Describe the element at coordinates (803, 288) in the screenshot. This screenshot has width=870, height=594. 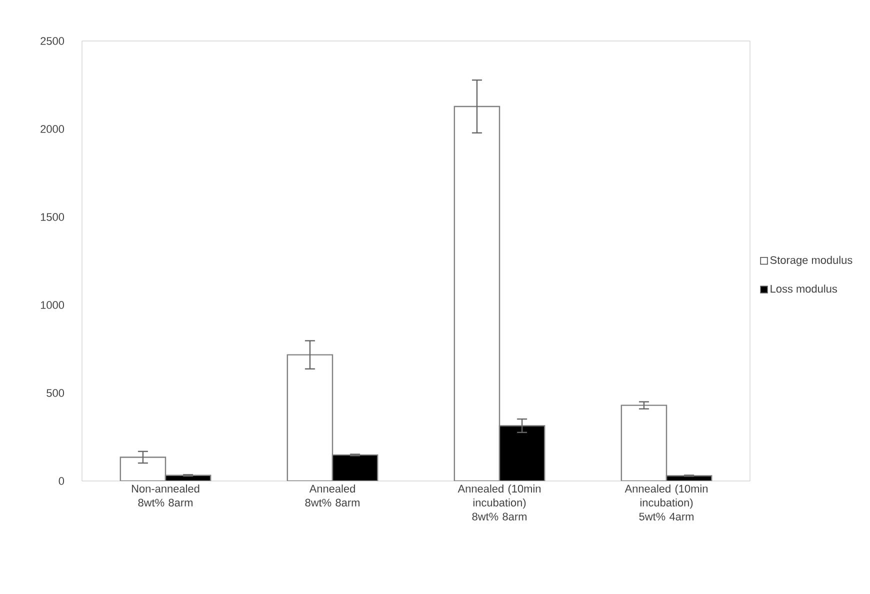
I see `legend-label: Loss modulus` at that location.